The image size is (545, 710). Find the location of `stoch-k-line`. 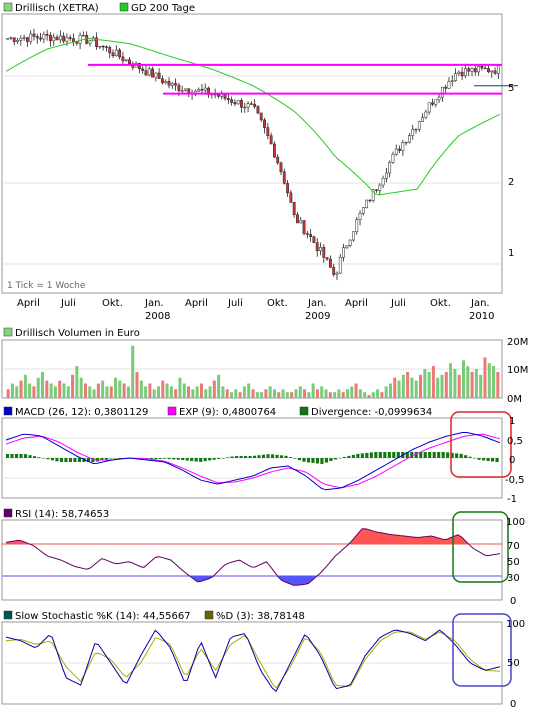

stoch-k-line is located at coordinates (253, 661).